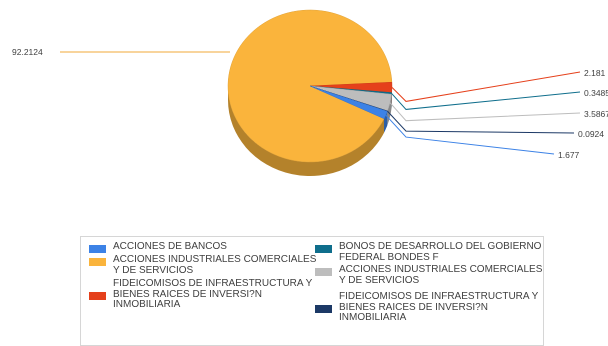 The image size is (608, 346). I want to click on data-label: 0.0924, so click(591, 134).